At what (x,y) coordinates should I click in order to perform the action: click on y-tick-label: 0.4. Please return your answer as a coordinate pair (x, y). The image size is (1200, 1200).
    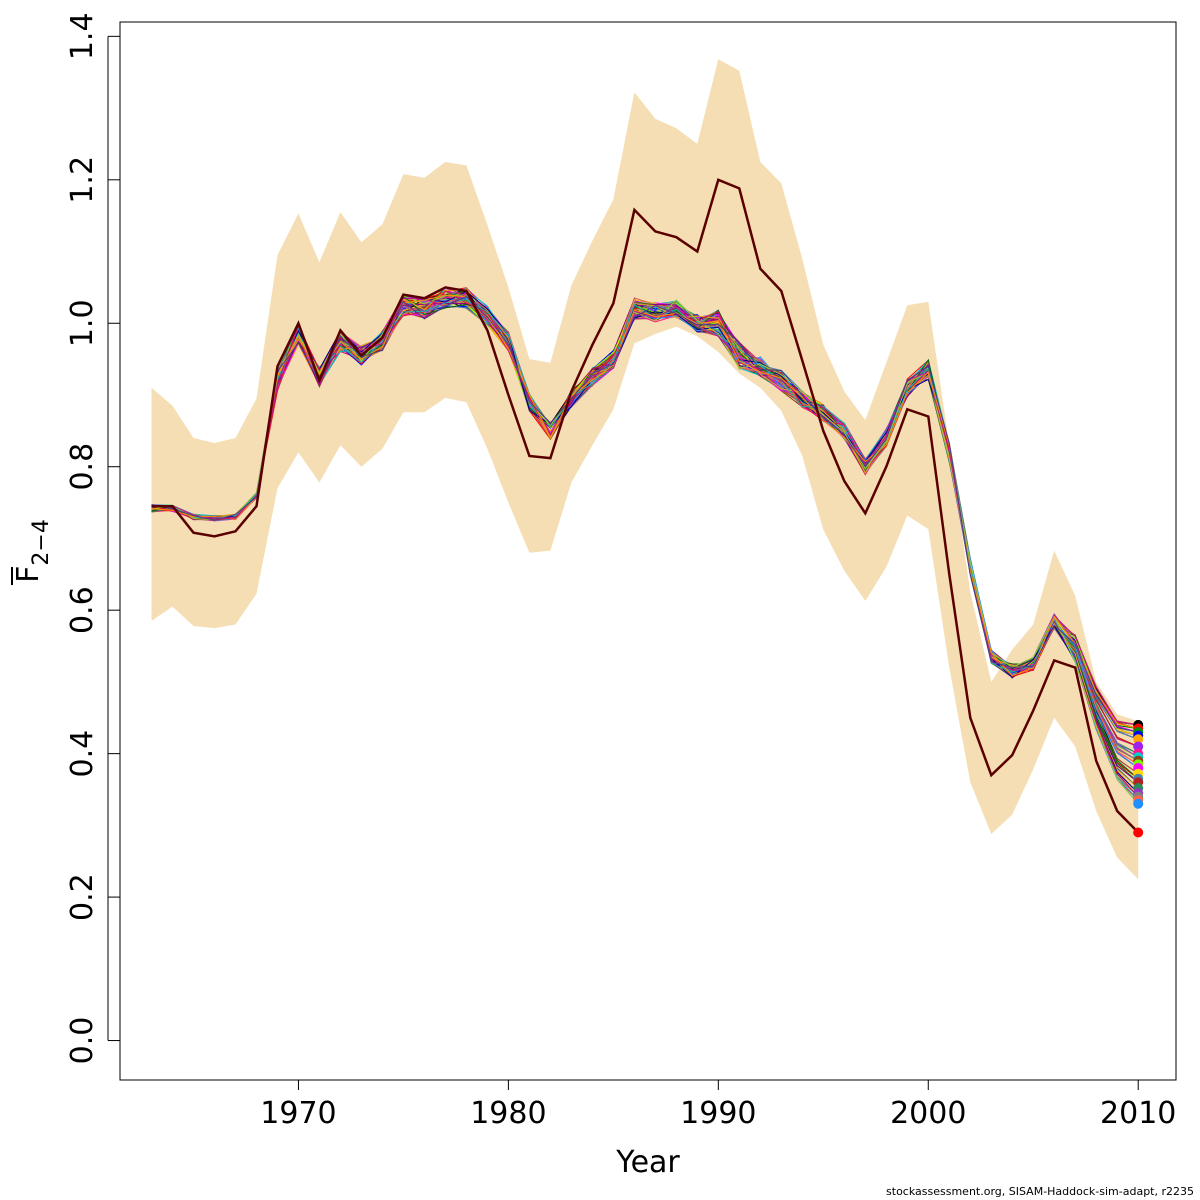
    Looking at the image, I should click on (82, 754).